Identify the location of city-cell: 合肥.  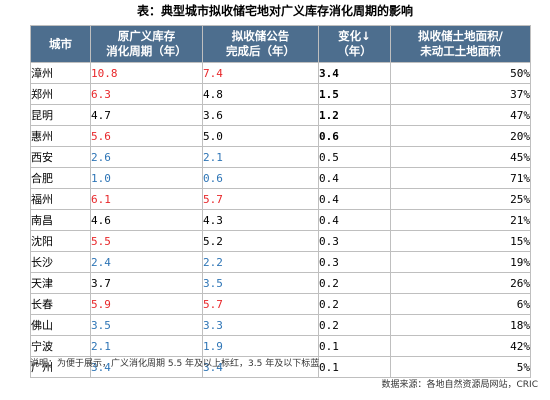
(60, 178).